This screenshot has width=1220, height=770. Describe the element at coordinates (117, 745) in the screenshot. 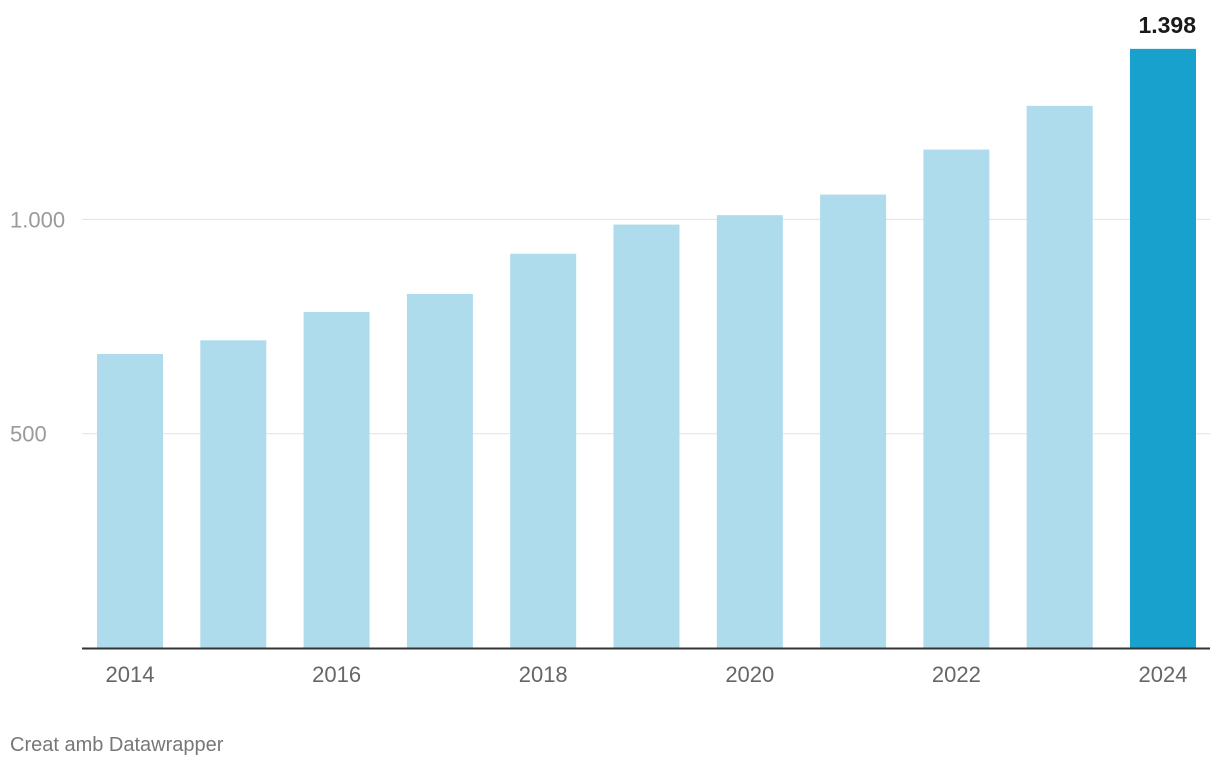

I see `credit-text: Creat amb Datawrapper` at that location.